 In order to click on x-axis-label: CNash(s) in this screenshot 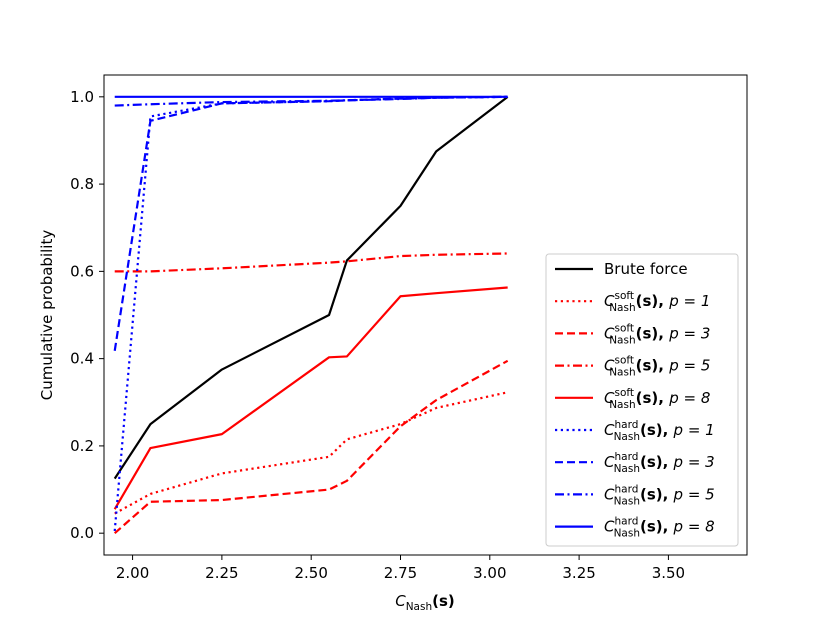, I will do `click(425, 602)`.